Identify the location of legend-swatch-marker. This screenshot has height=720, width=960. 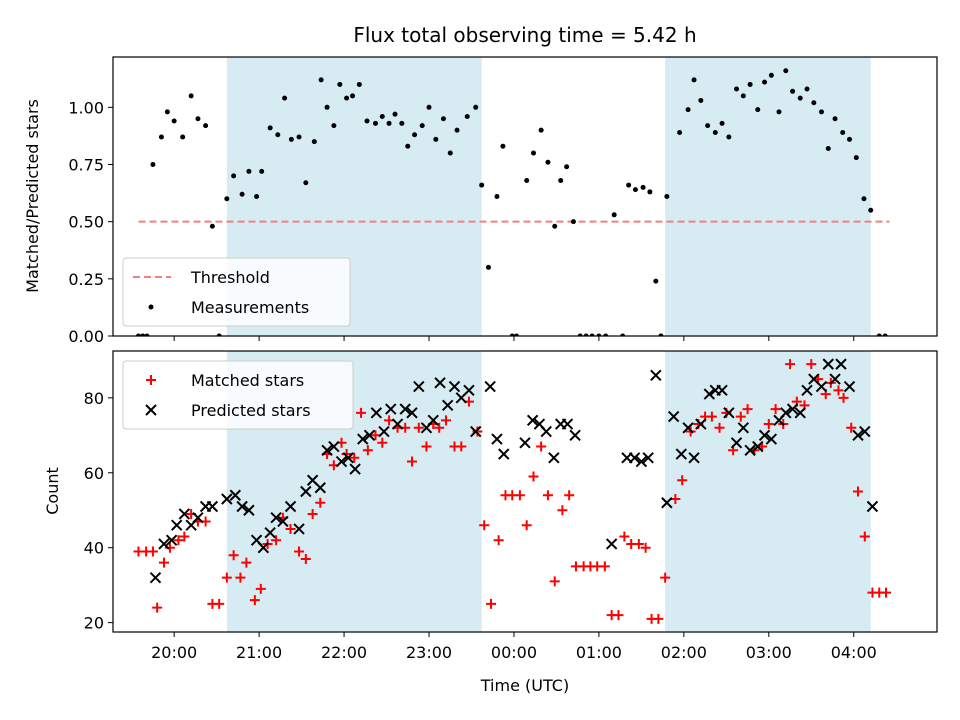
(151, 307).